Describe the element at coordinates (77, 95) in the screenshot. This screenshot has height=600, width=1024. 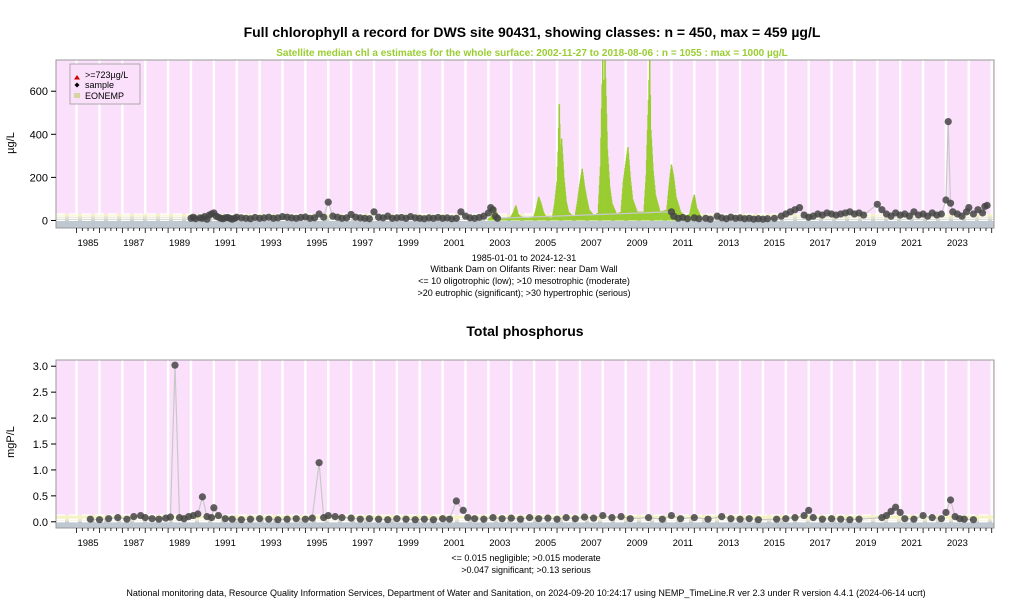
I see `legend-eonemp-swatch-icon` at that location.